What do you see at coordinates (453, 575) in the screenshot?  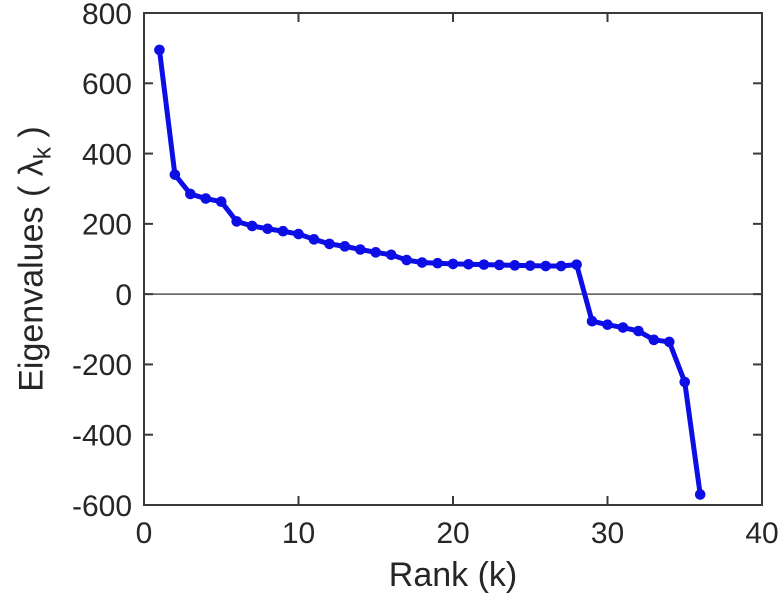 I see `x-axis-label: Rank (k)` at bounding box center [453, 575].